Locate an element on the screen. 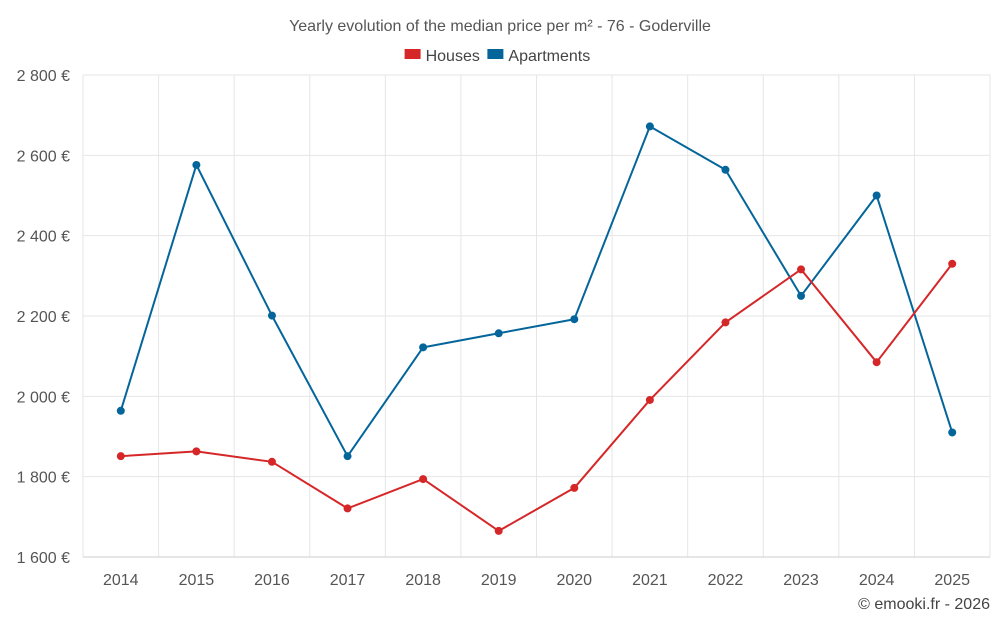  y-tick-label: 2 400 € is located at coordinates (43, 237).